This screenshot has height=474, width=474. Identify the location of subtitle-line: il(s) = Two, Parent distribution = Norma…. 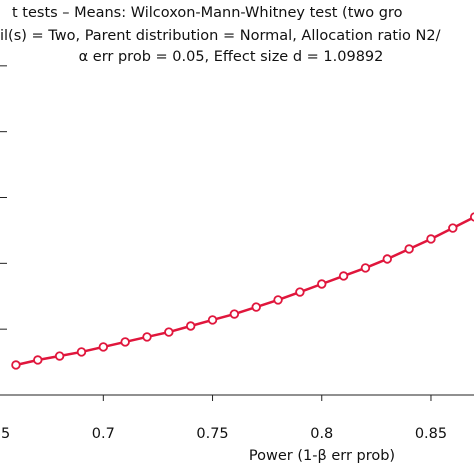
(220, 36).